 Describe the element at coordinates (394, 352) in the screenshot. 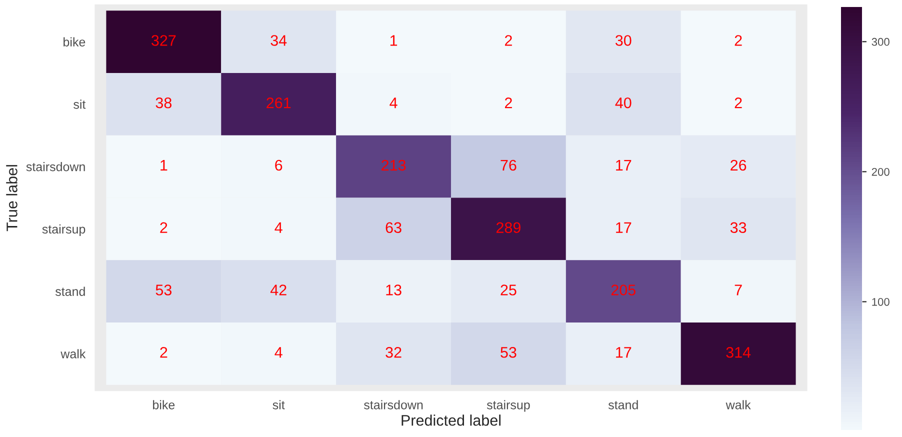

I see `data-label: 32` at that location.